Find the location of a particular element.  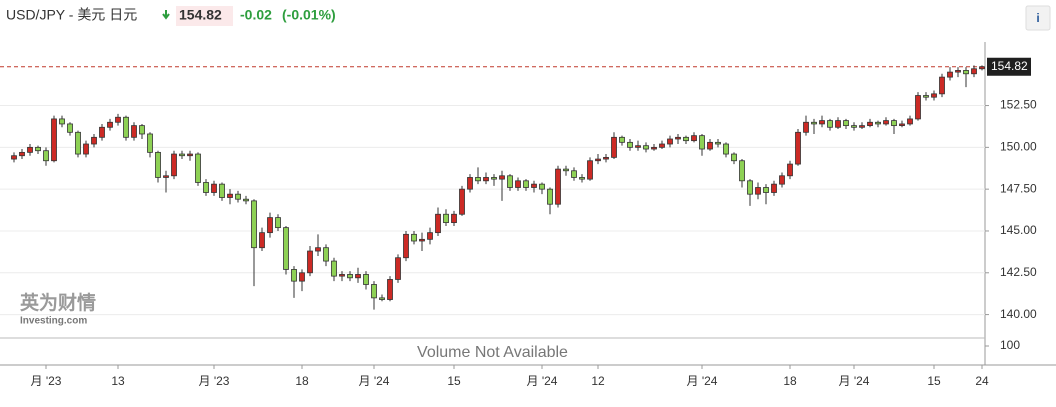

info-button is located at coordinates (1038, 18).